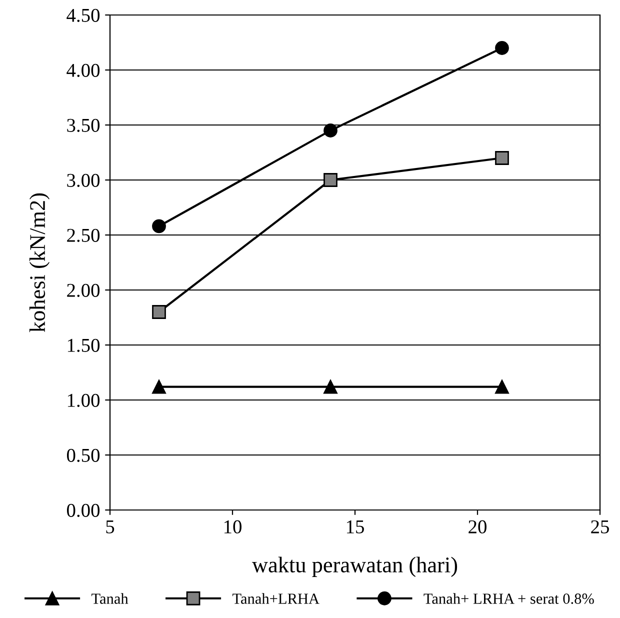  What do you see at coordinates (110, 527) in the screenshot?
I see `x-tick-label: 5` at bounding box center [110, 527].